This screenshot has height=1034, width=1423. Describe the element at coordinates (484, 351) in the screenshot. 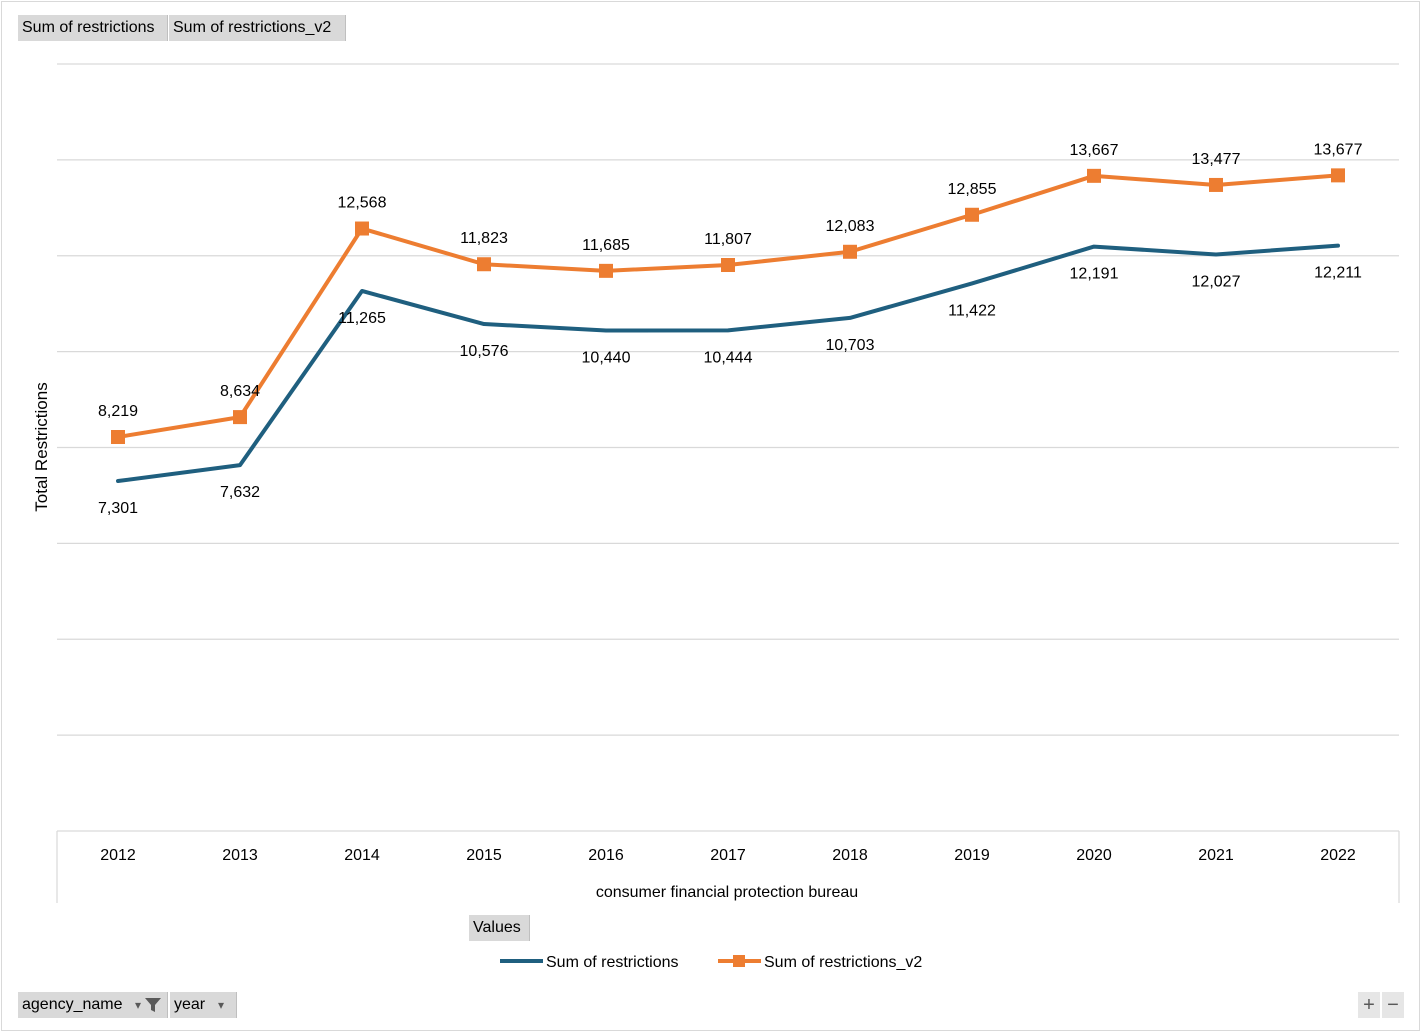

I see `data-label: 10,576` at that location.